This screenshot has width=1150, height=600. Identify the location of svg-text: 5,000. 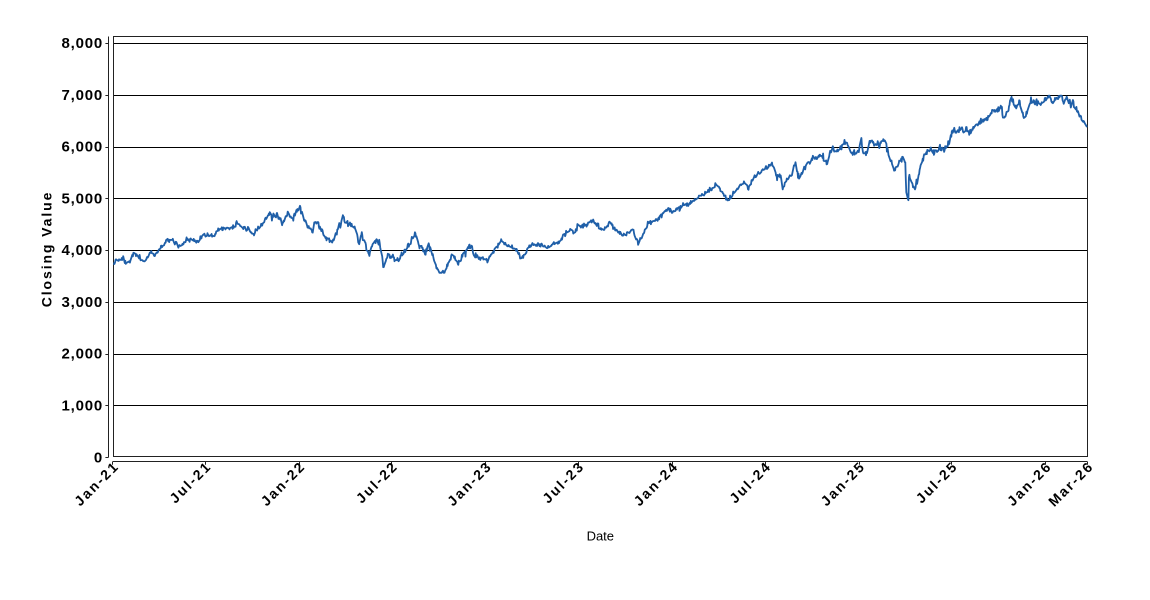
(82, 198).